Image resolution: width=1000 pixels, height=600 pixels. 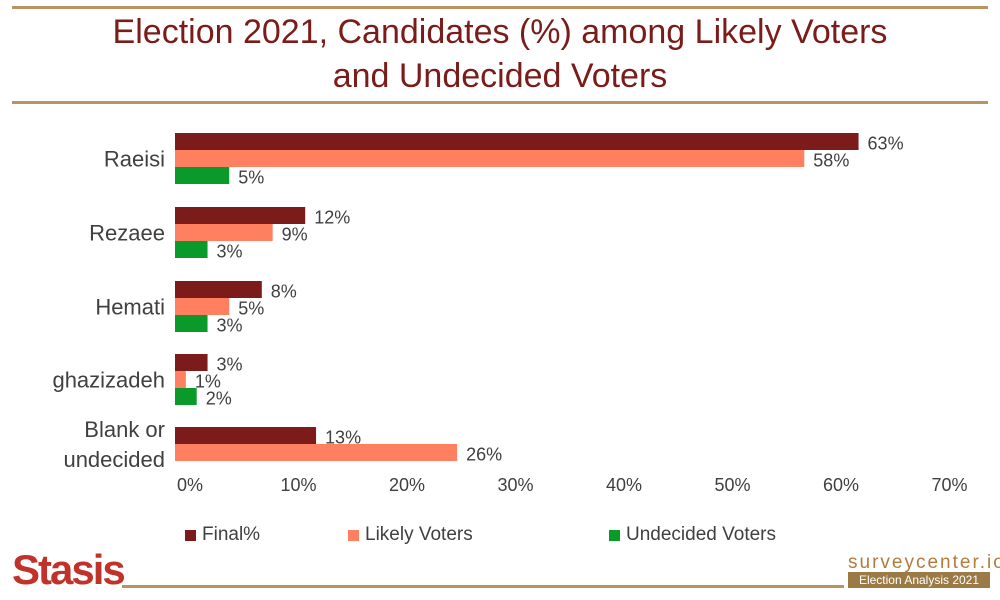 I want to click on data-label-likely-voters-rezaee: 9%, so click(x=295, y=235).